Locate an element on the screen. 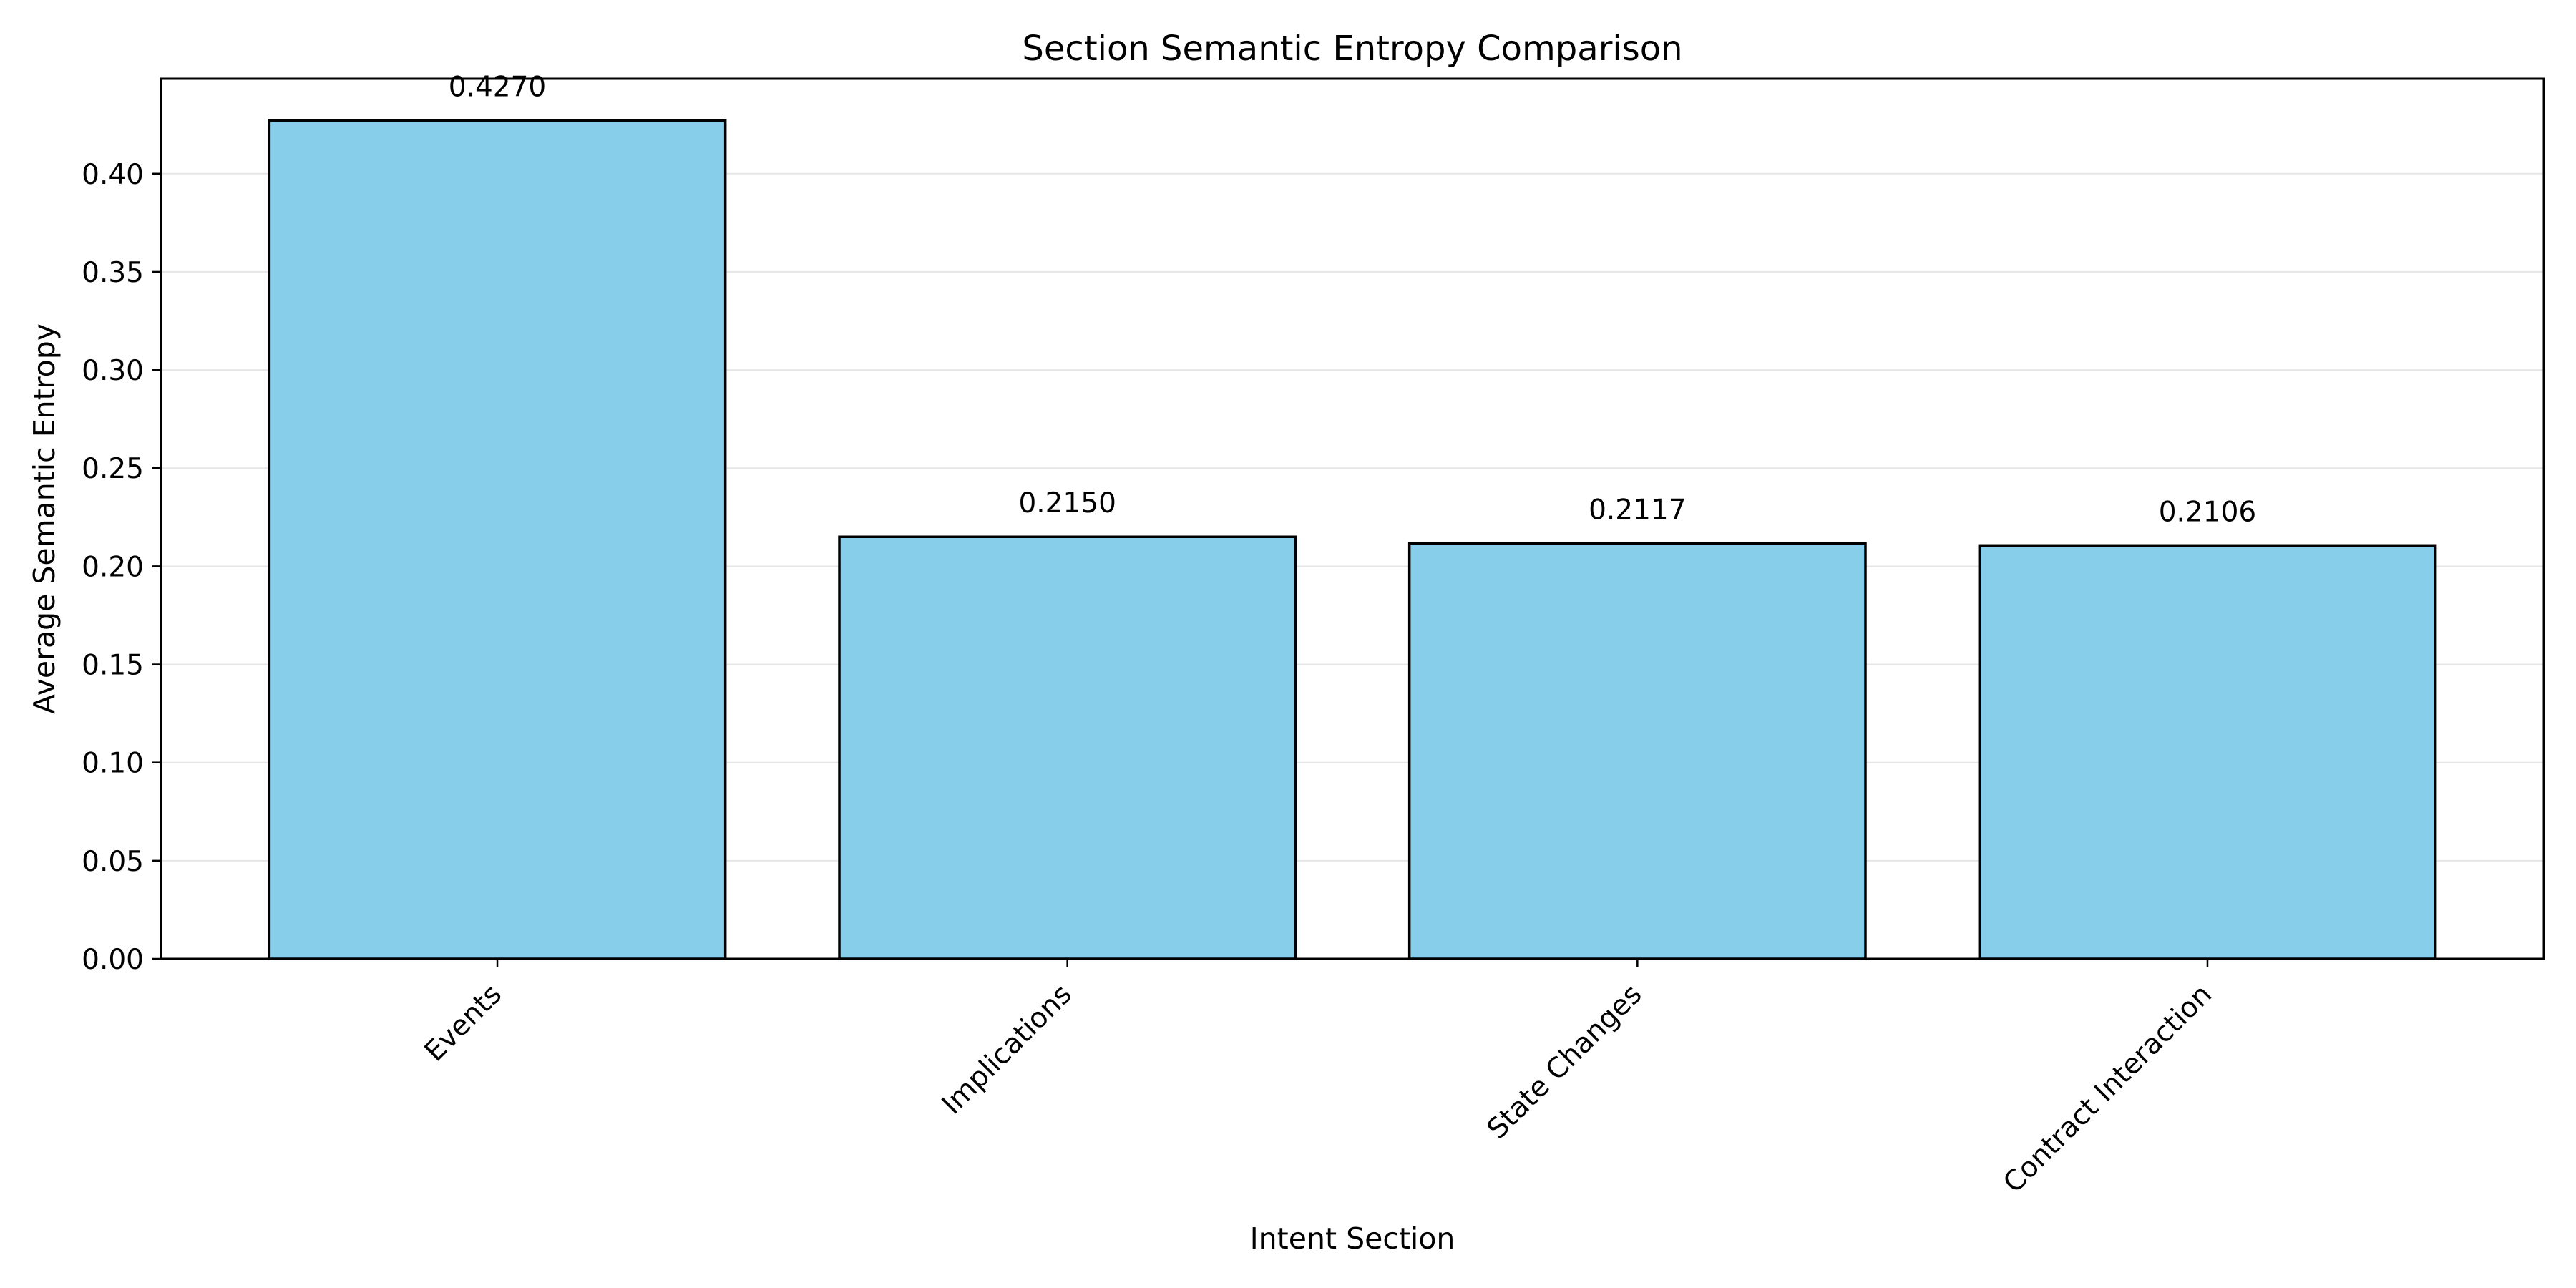 The height and width of the screenshot is (1288, 2576). y-tick-label: 0.00 is located at coordinates (113, 960).